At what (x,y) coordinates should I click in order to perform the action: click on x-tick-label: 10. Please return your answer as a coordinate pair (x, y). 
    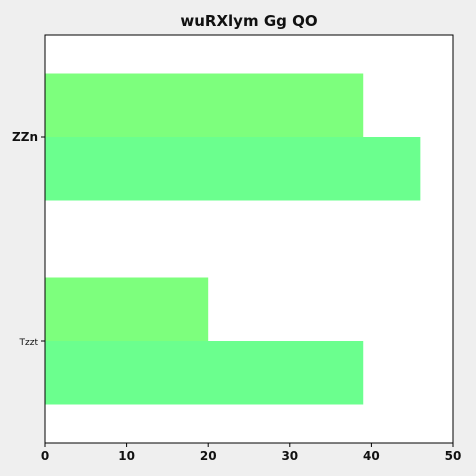
    Looking at the image, I should click on (126, 456).